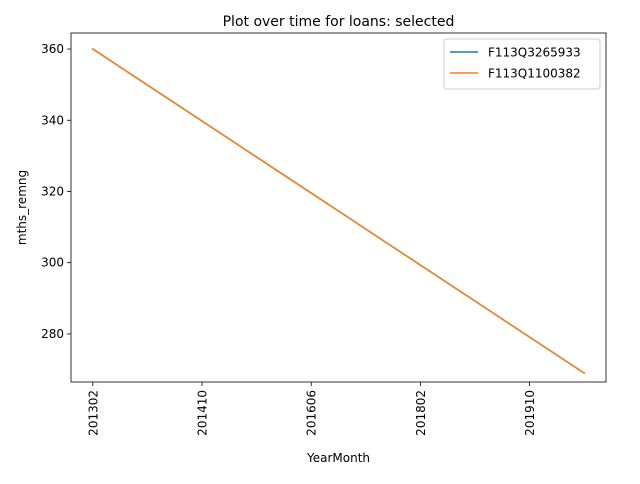 This screenshot has height=484, width=640. What do you see at coordinates (22, 207) in the screenshot?
I see `y-axis-label: mths_remng` at bounding box center [22, 207].